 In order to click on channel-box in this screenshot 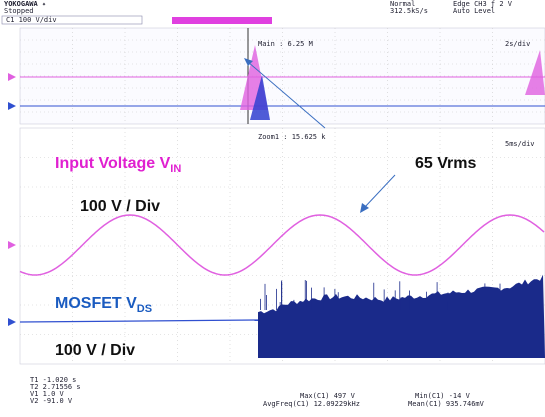, I will do `click(72, 20)`.